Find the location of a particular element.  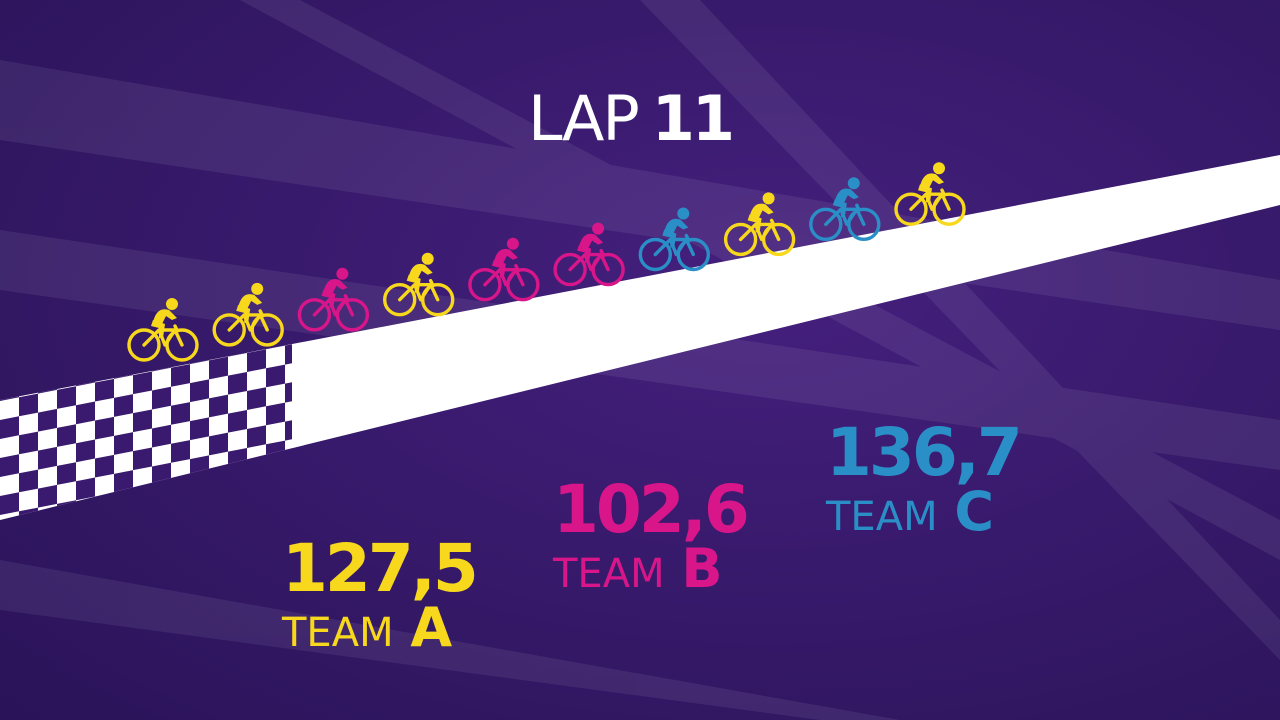

team-a-letter: A is located at coordinates (431, 627).